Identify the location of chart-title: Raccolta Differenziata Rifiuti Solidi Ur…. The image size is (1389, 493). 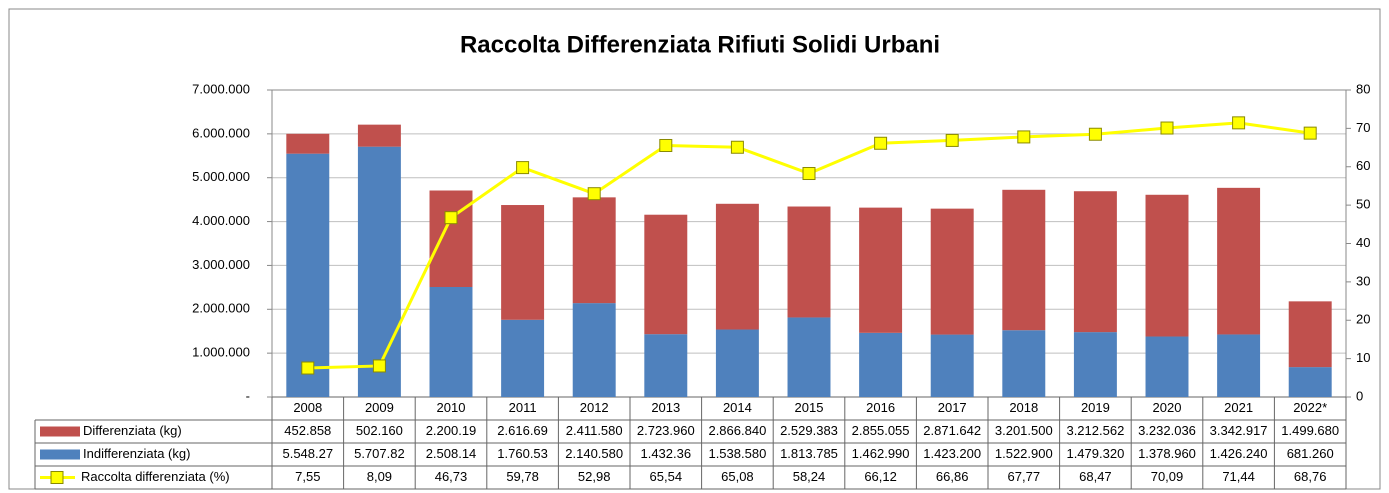
(700, 44).